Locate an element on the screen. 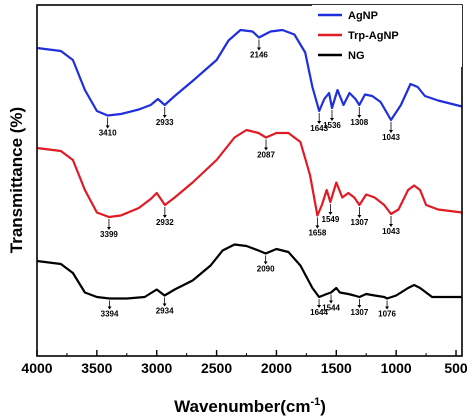 The width and height of the screenshot is (474, 418). annotation-label: 2146 is located at coordinates (259, 55).